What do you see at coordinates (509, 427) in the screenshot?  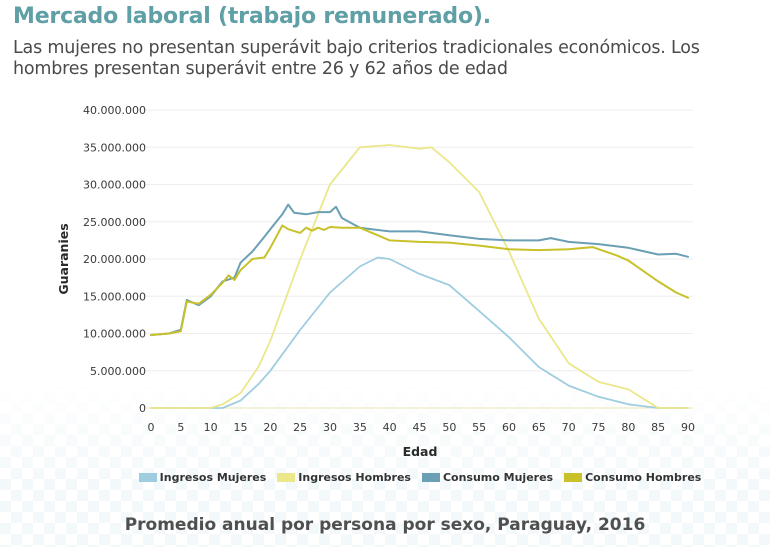 I see `x-tick-label: 60` at bounding box center [509, 427].